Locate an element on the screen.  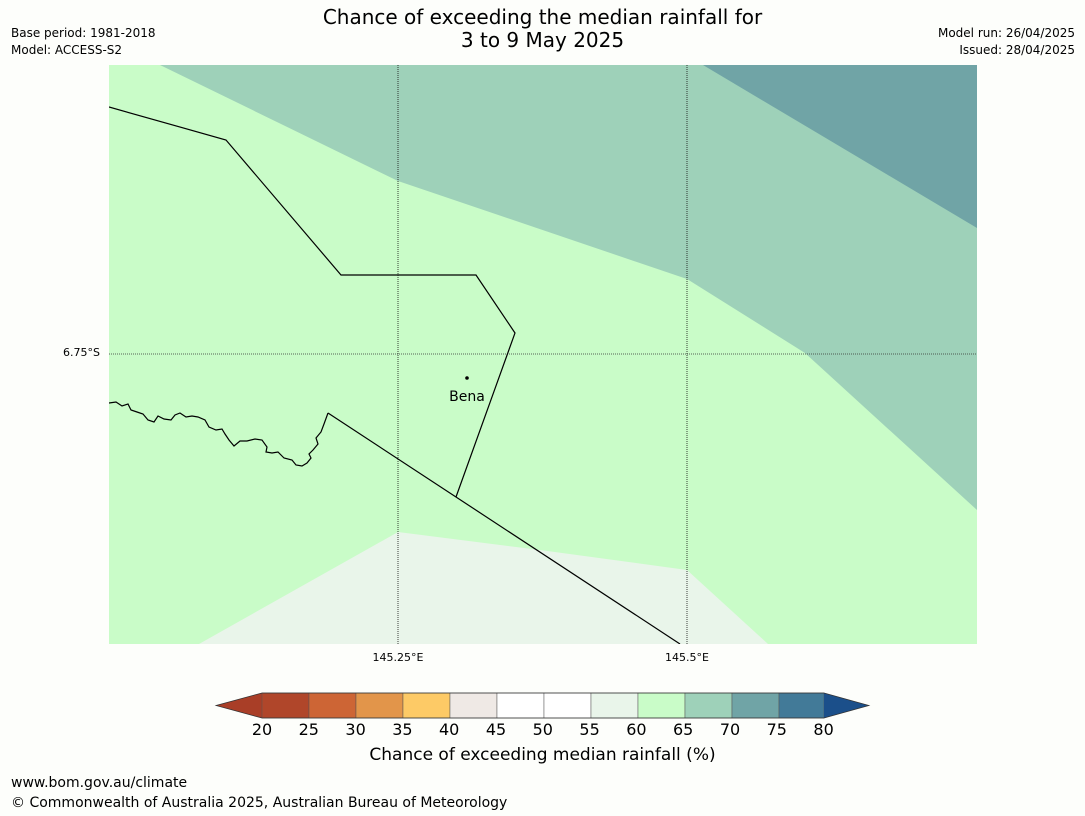
longitude-label-145-25: 145.25°E is located at coordinates (398, 657).